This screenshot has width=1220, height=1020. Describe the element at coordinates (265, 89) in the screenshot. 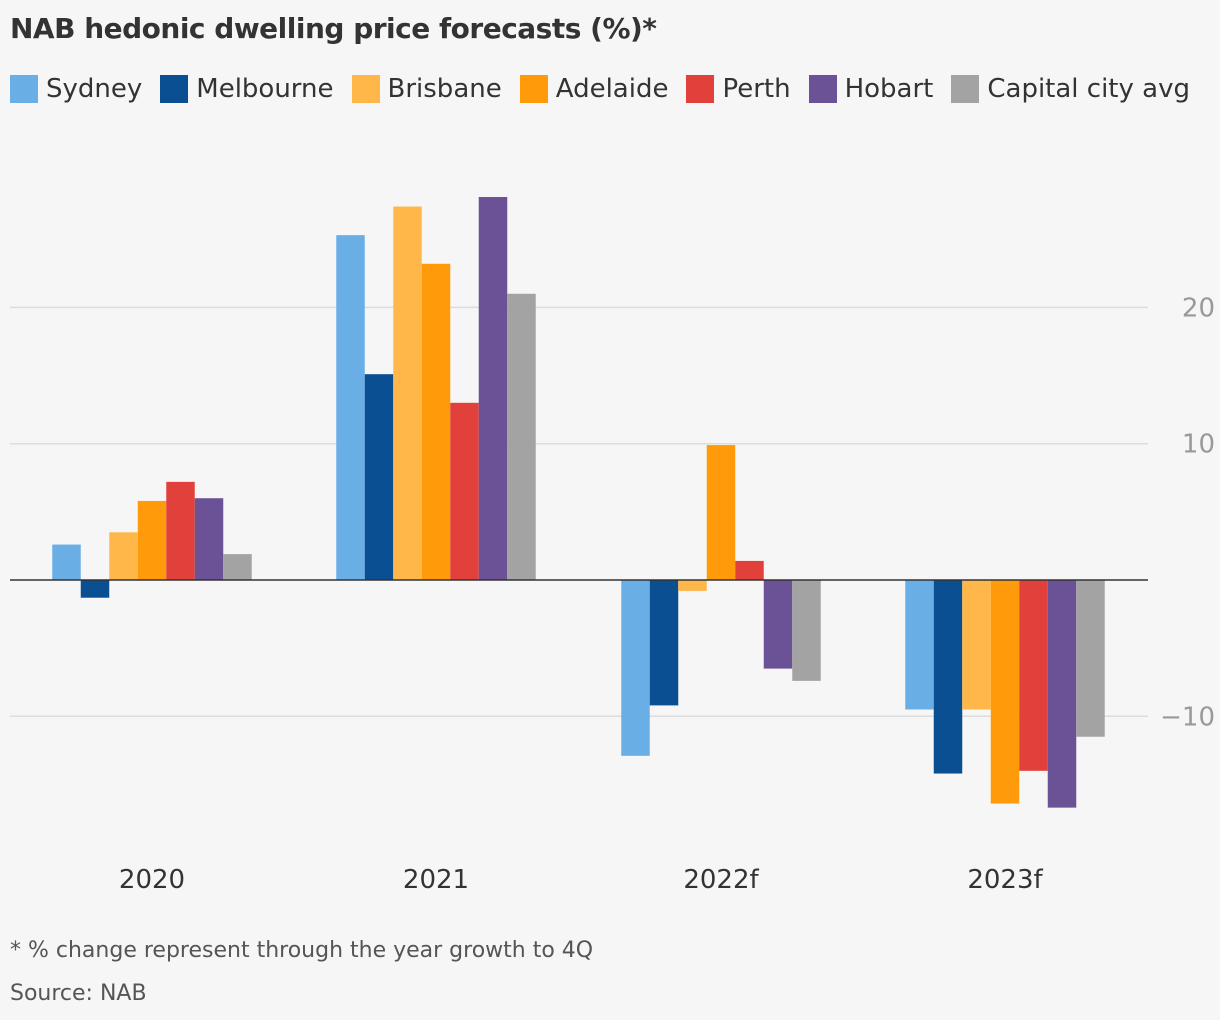

I see `legend-label: Melbourne` at that location.